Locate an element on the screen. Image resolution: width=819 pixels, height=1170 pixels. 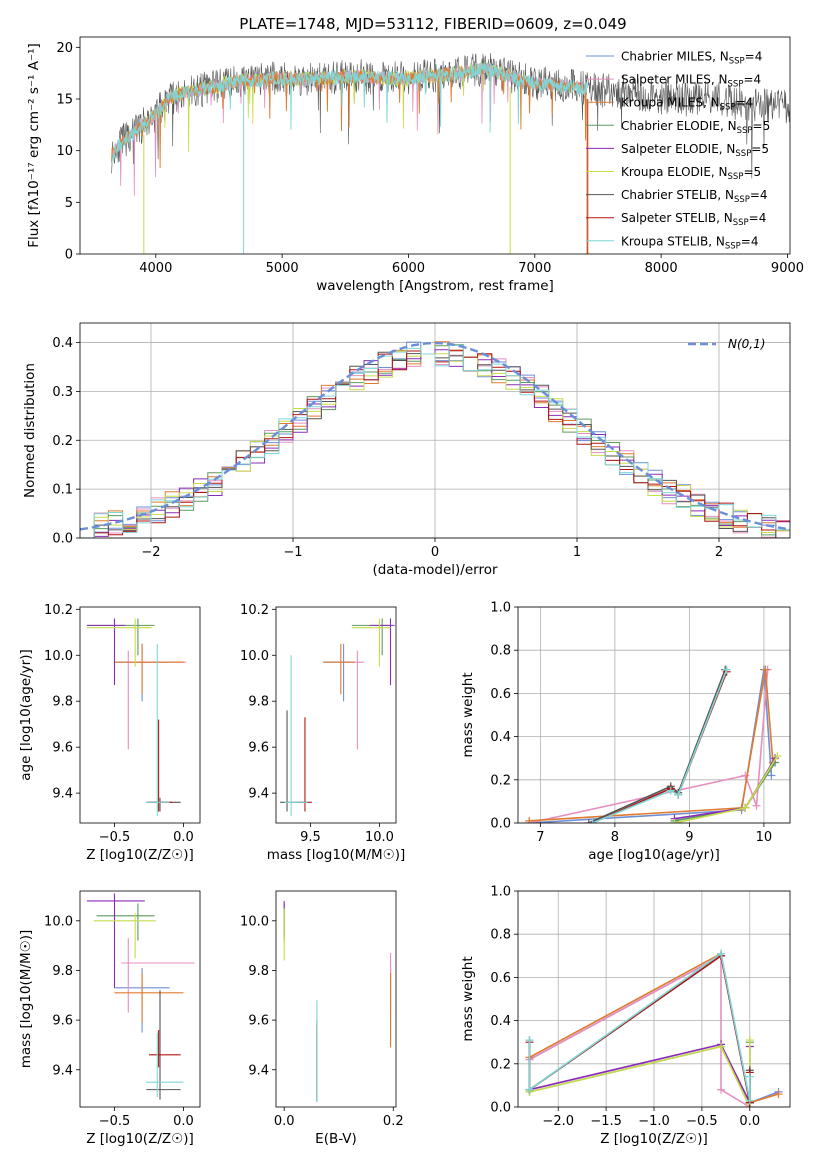
y-axis-label: Flux [fλ10⁻¹⁷ erg cm⁻² s⁻¹ A⁻¹] is located at coordinates (34, 145).